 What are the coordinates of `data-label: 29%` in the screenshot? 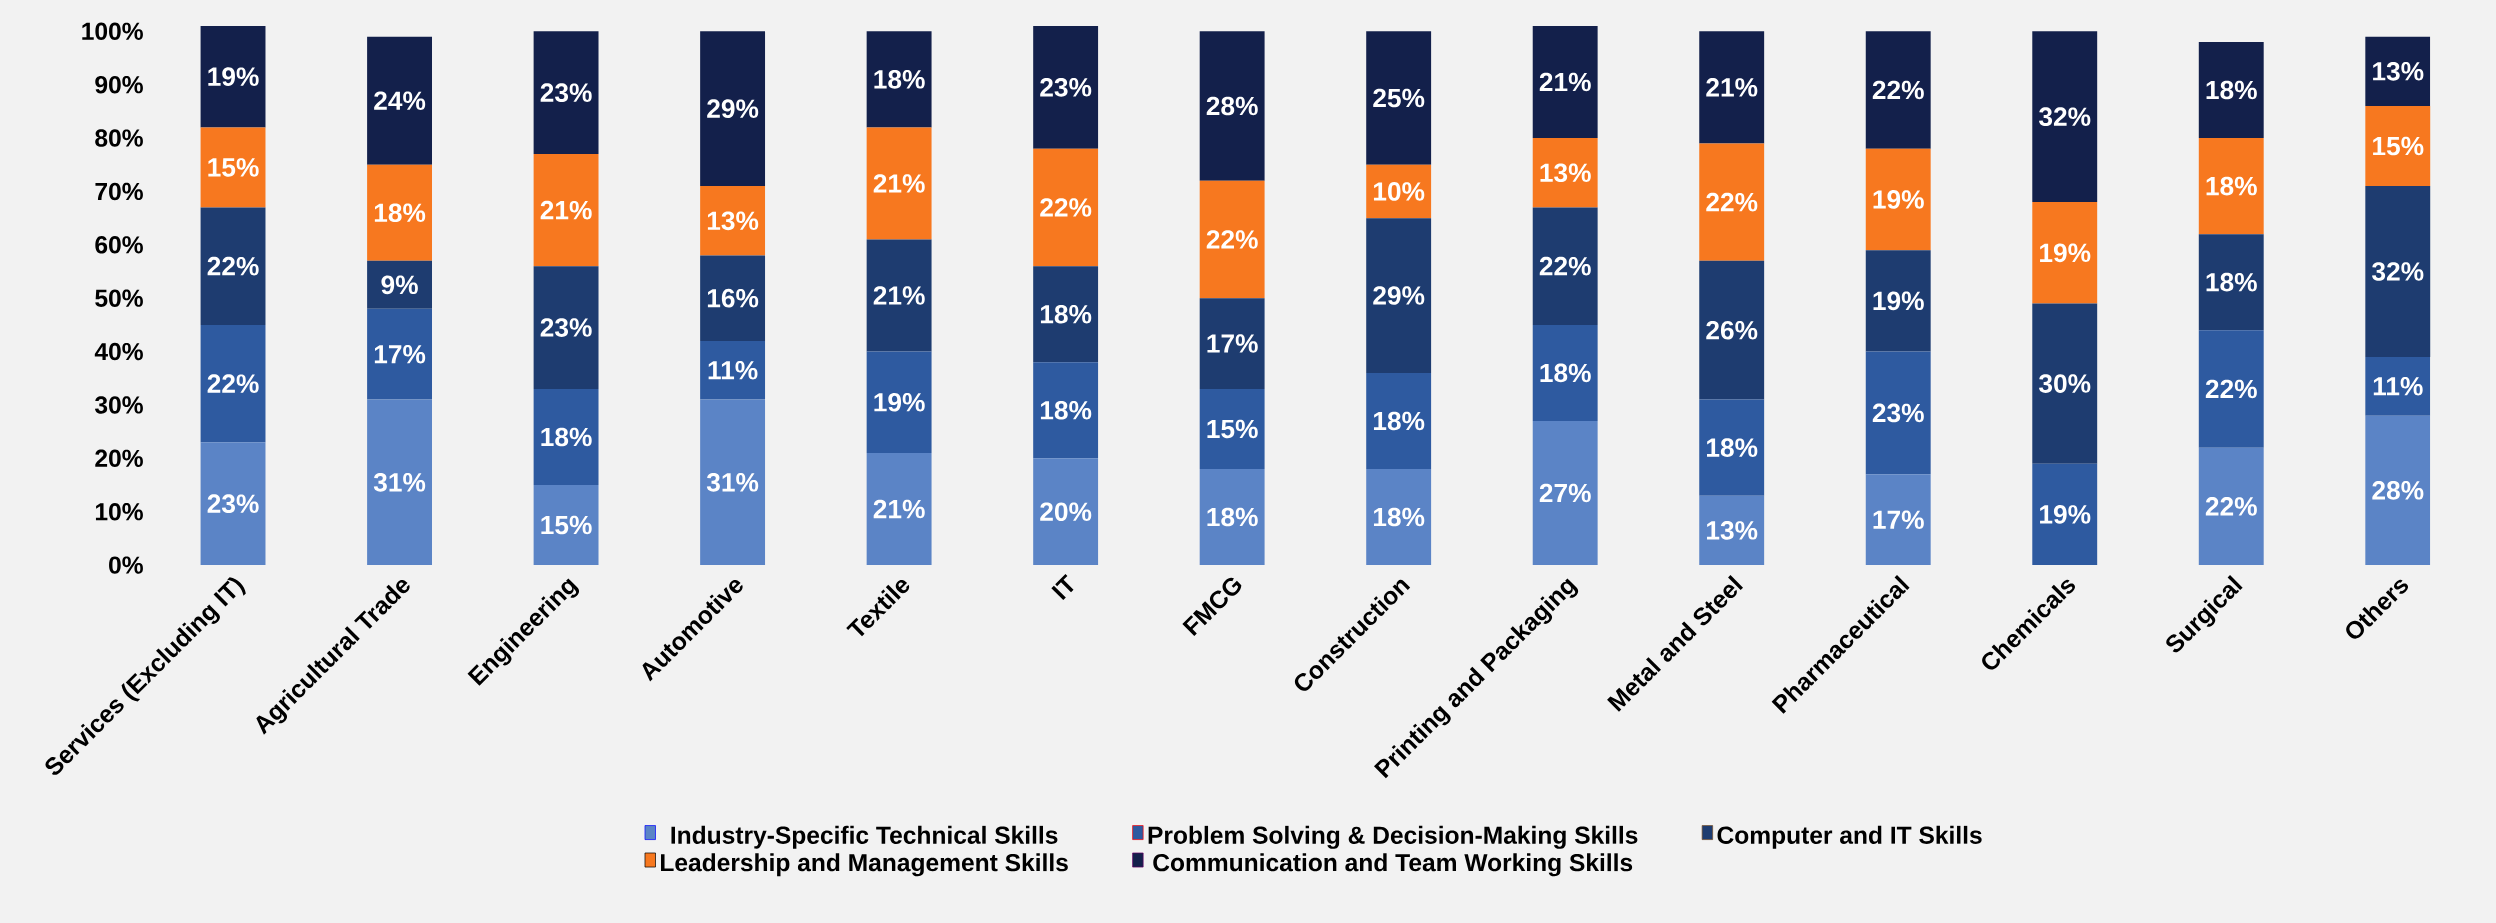 It's located at (733, 108).